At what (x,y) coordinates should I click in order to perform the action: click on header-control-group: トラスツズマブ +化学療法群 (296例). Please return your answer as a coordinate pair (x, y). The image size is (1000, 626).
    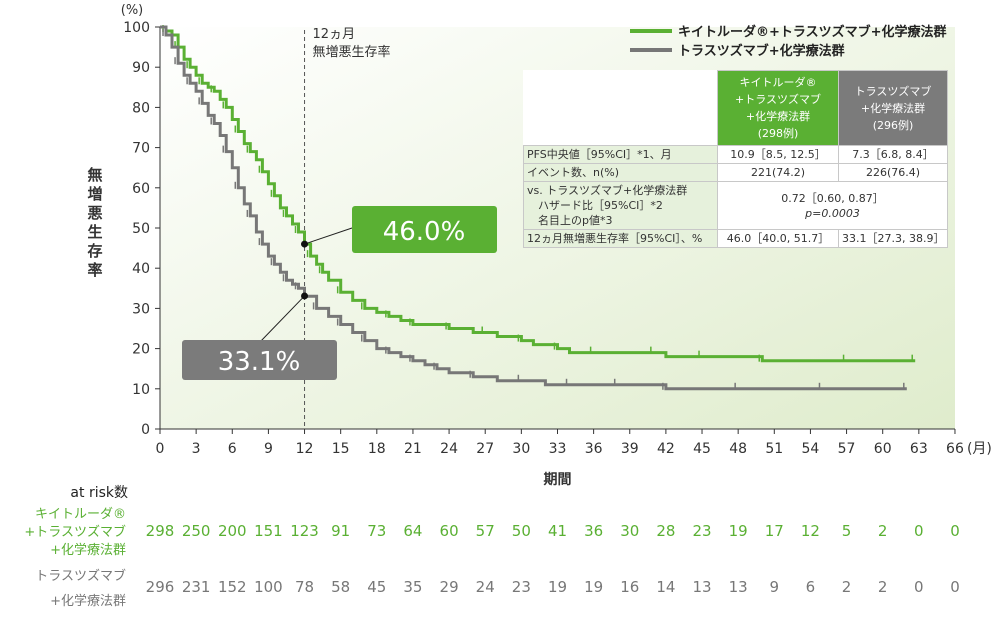
    Looking at the image, I should click on (893, 108).